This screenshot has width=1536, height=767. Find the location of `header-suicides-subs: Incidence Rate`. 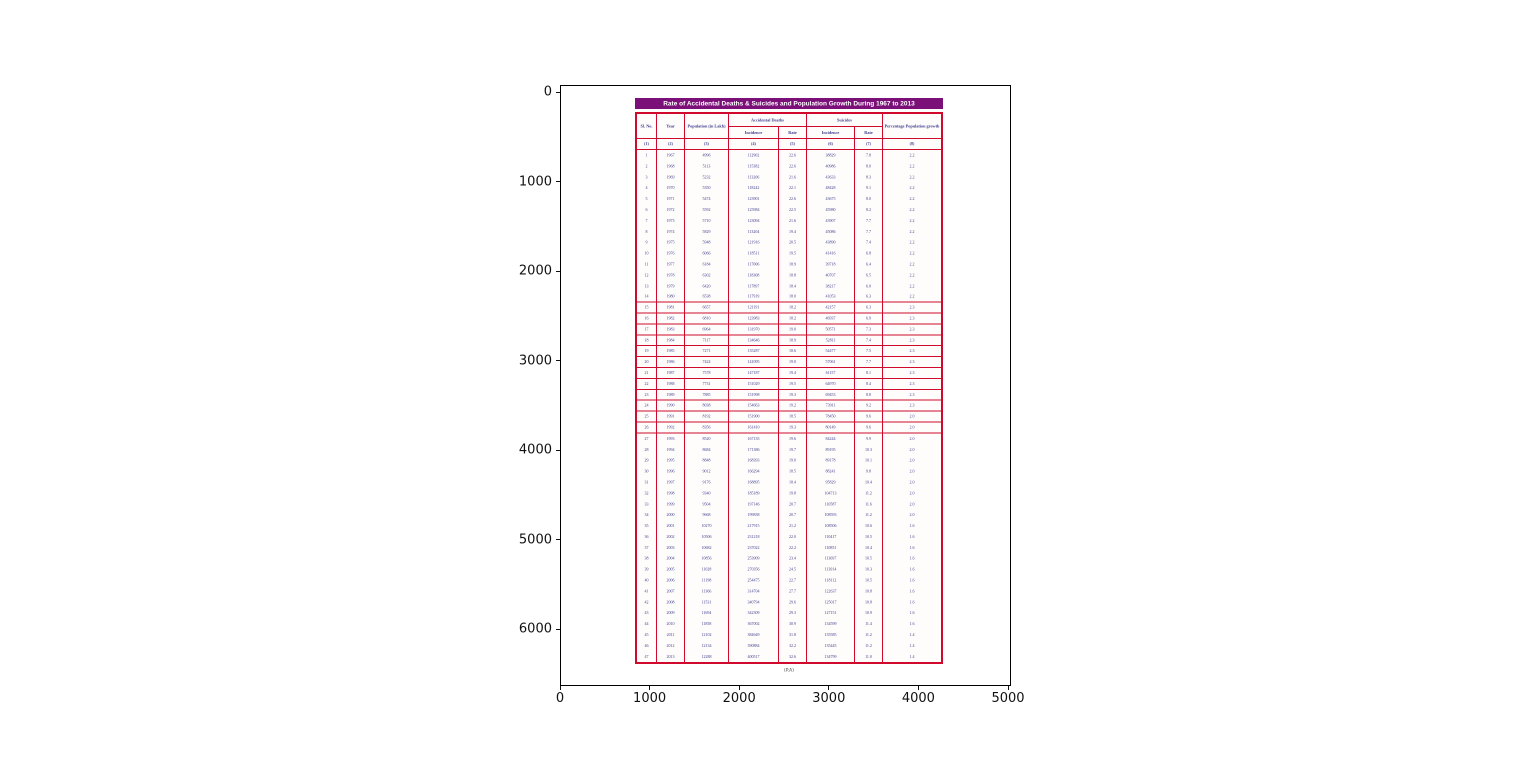

header-suicides-subs: Incidence Rate is located at coordinates (844, 132).